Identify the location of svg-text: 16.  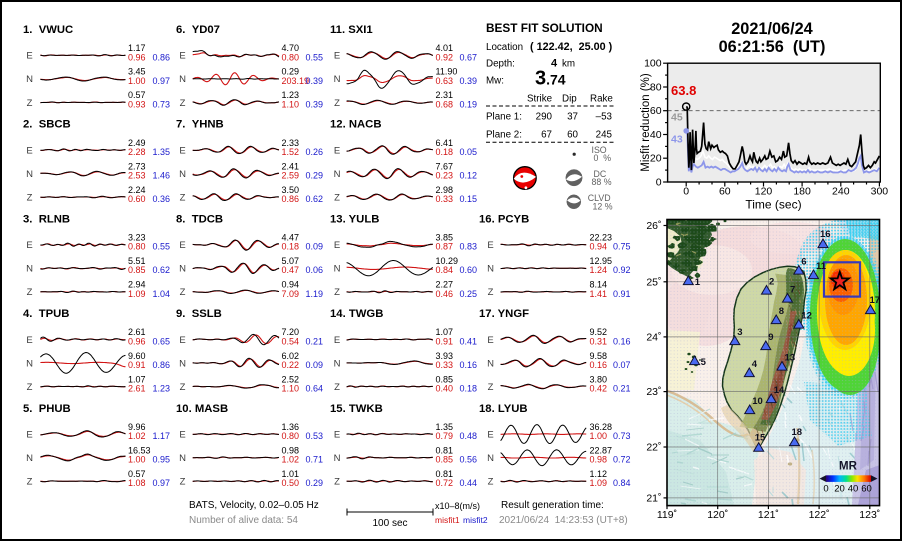
(825, 234).